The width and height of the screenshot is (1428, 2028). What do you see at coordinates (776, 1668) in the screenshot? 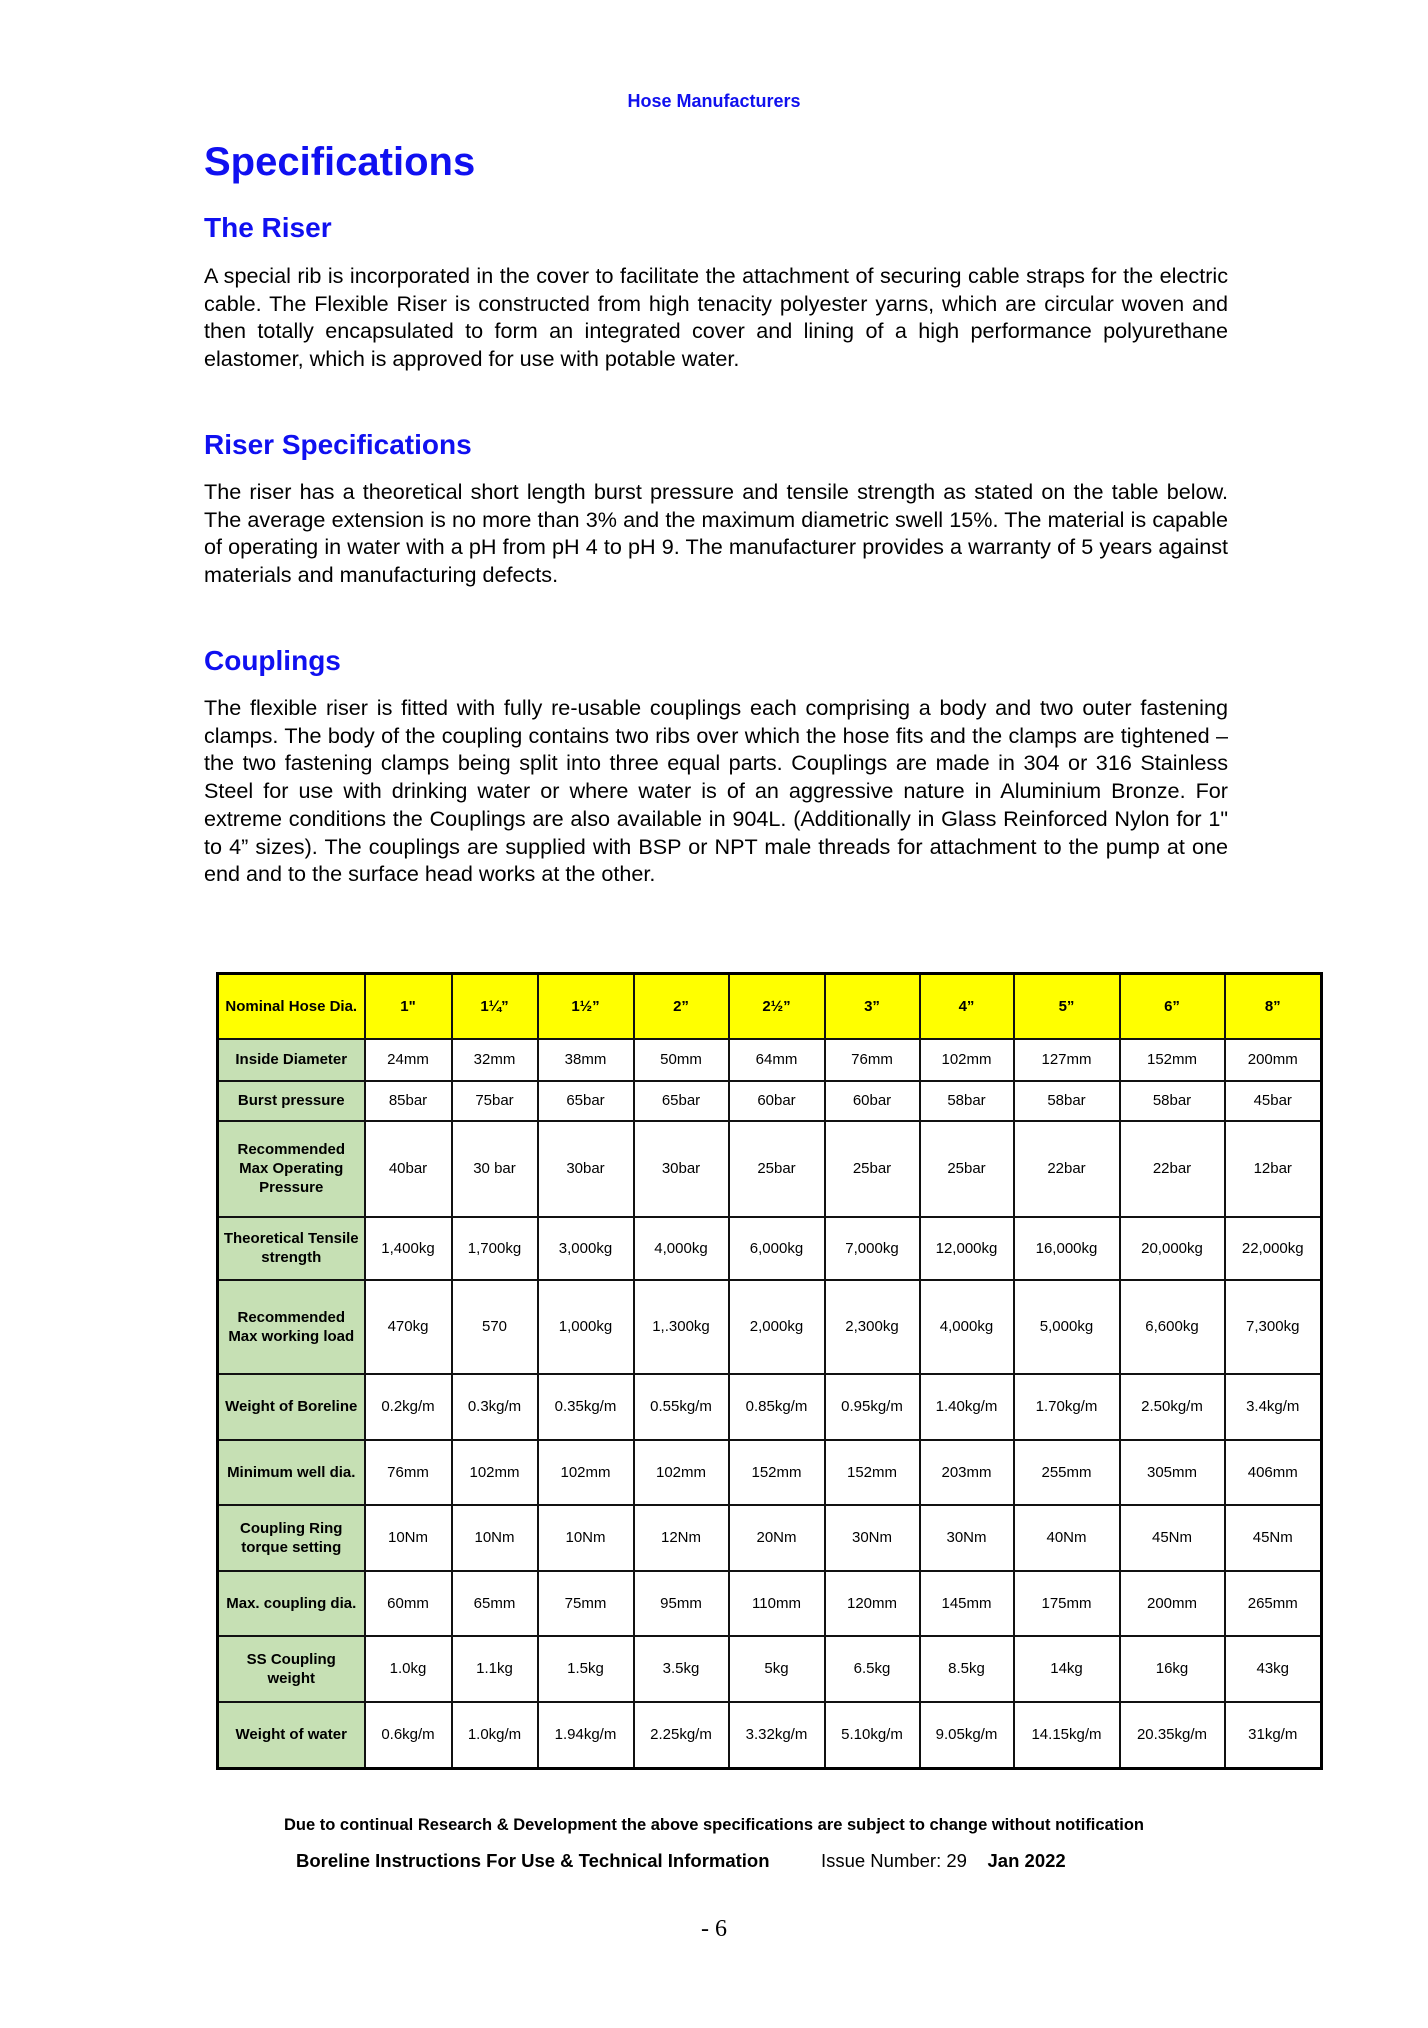
I see `table-cell: 5kg` at bounding box center [776, 1668].